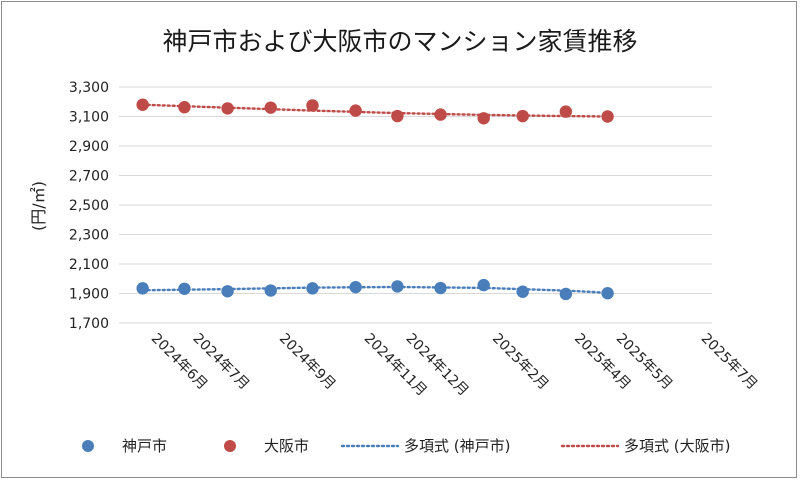  What do you see at coordinates (729, 362) in the screenshot?
I see `x-tick-label: 2025年7月` at bounding box center [729, 362].